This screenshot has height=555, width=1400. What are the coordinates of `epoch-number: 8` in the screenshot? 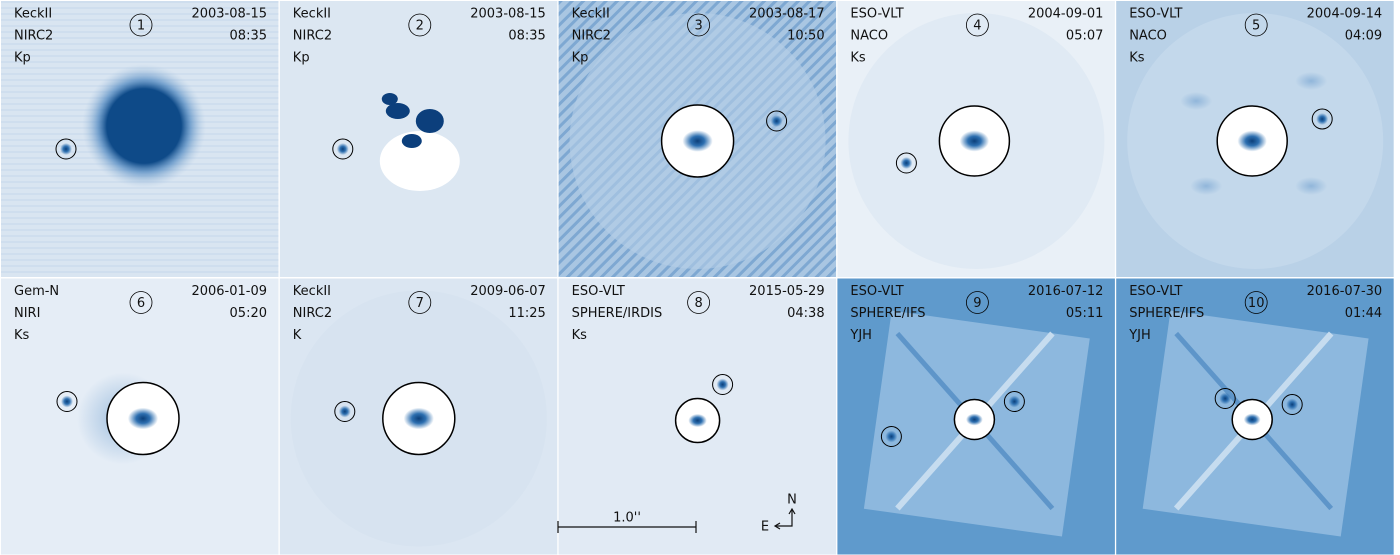 It's located at (698, 303).